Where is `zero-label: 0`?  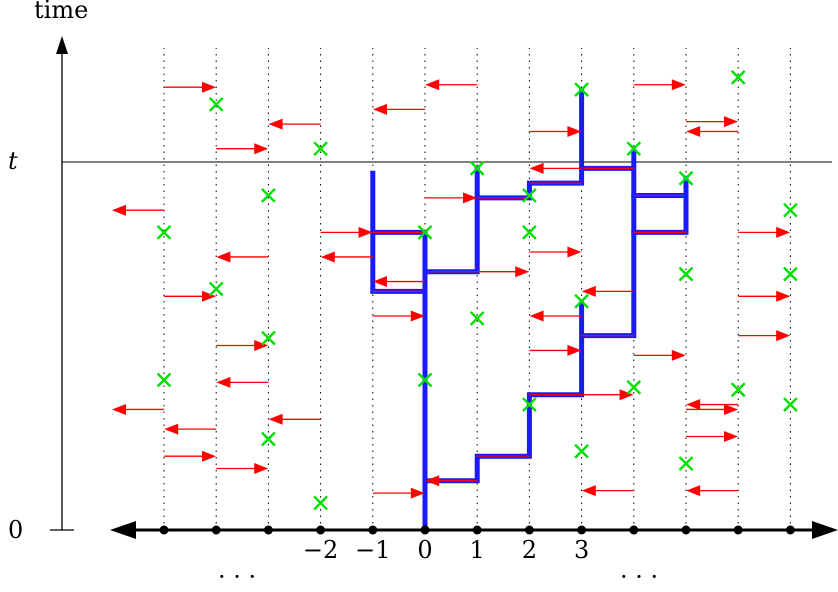 zero-label: 0 is located at coordinates (15, 530).